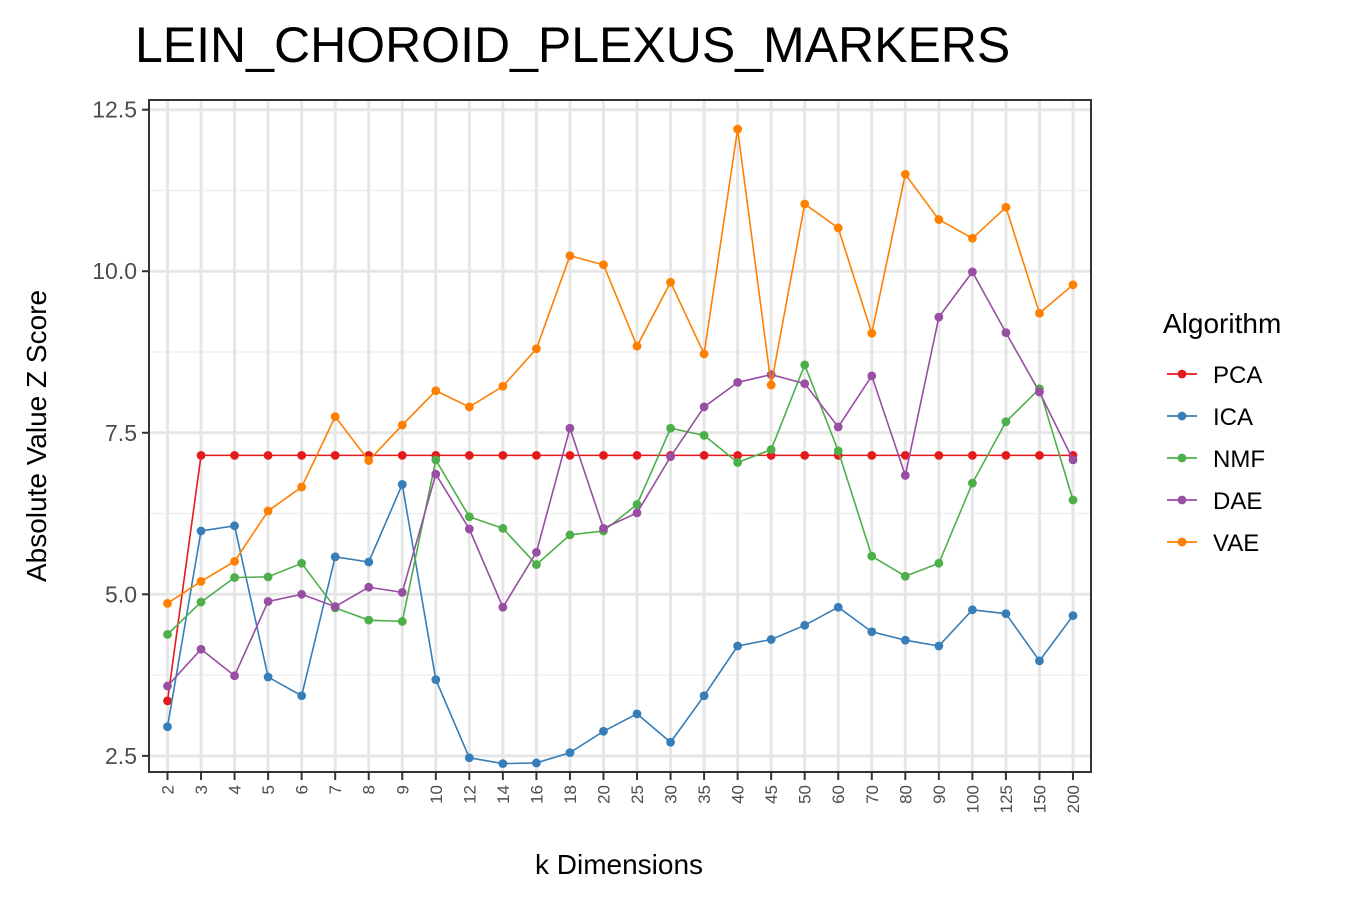  I want to click on legend-title: Algorithm, so click(1222, 323).